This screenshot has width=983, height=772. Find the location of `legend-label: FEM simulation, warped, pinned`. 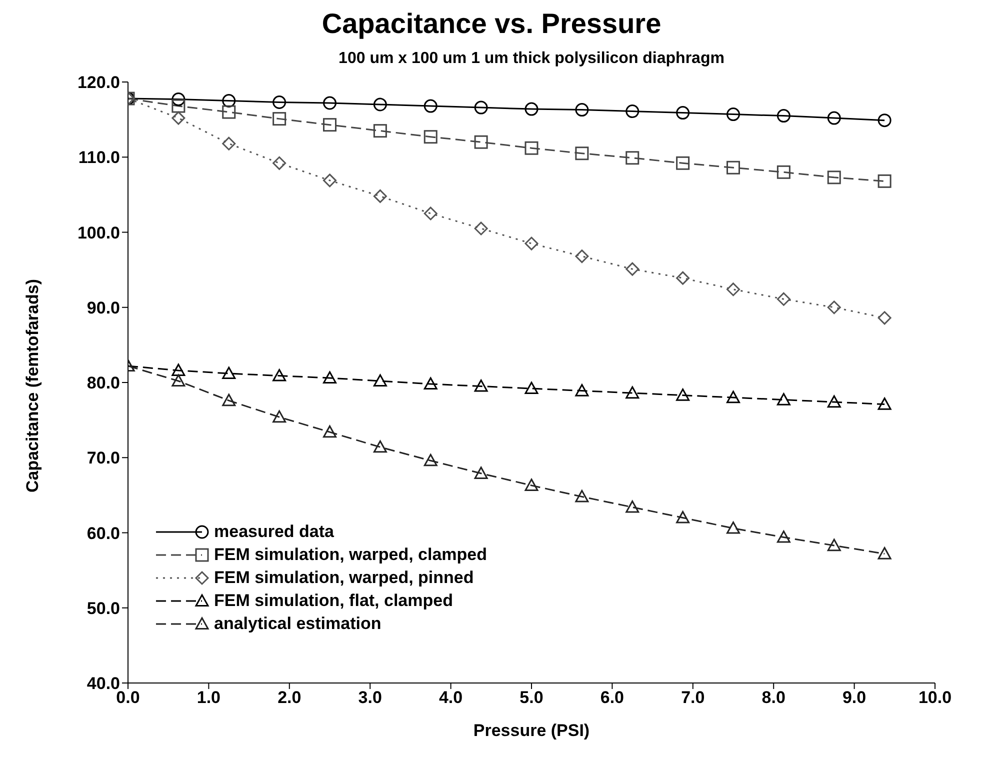

legend-label: FEM simulation, warped, pinned is located at coordinates (344, 578).